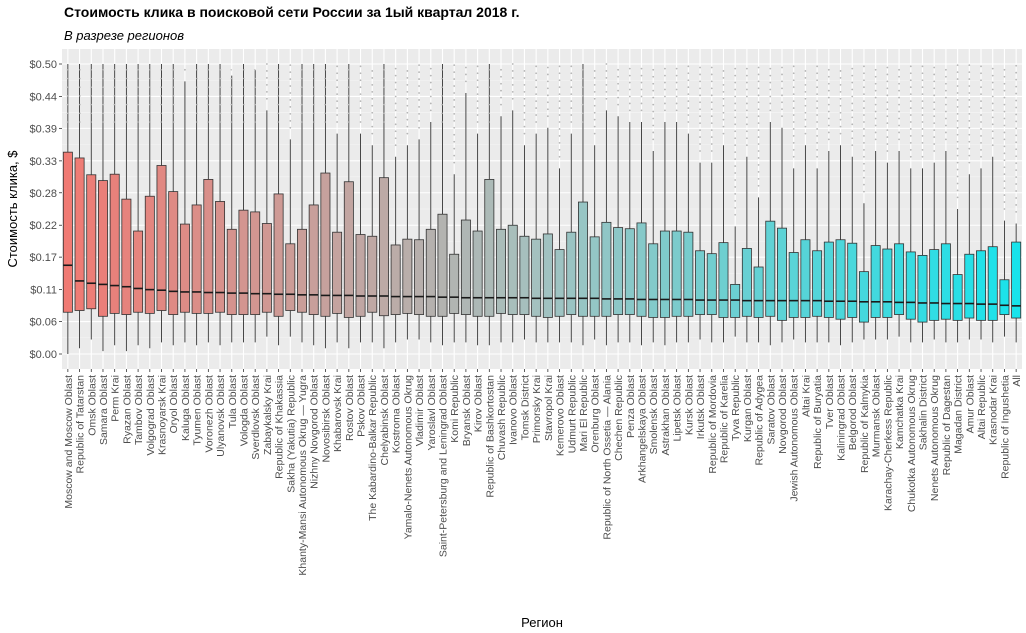  Describe the element at coordinates (43, 226) in the screenshot. I see `y-tick-label: $0.22` at that location.